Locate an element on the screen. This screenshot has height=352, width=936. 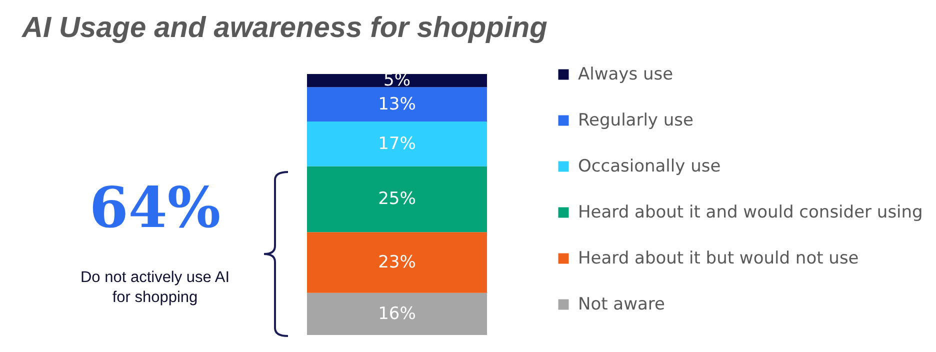
data-label: 17% is located at coordinates (397, 144).